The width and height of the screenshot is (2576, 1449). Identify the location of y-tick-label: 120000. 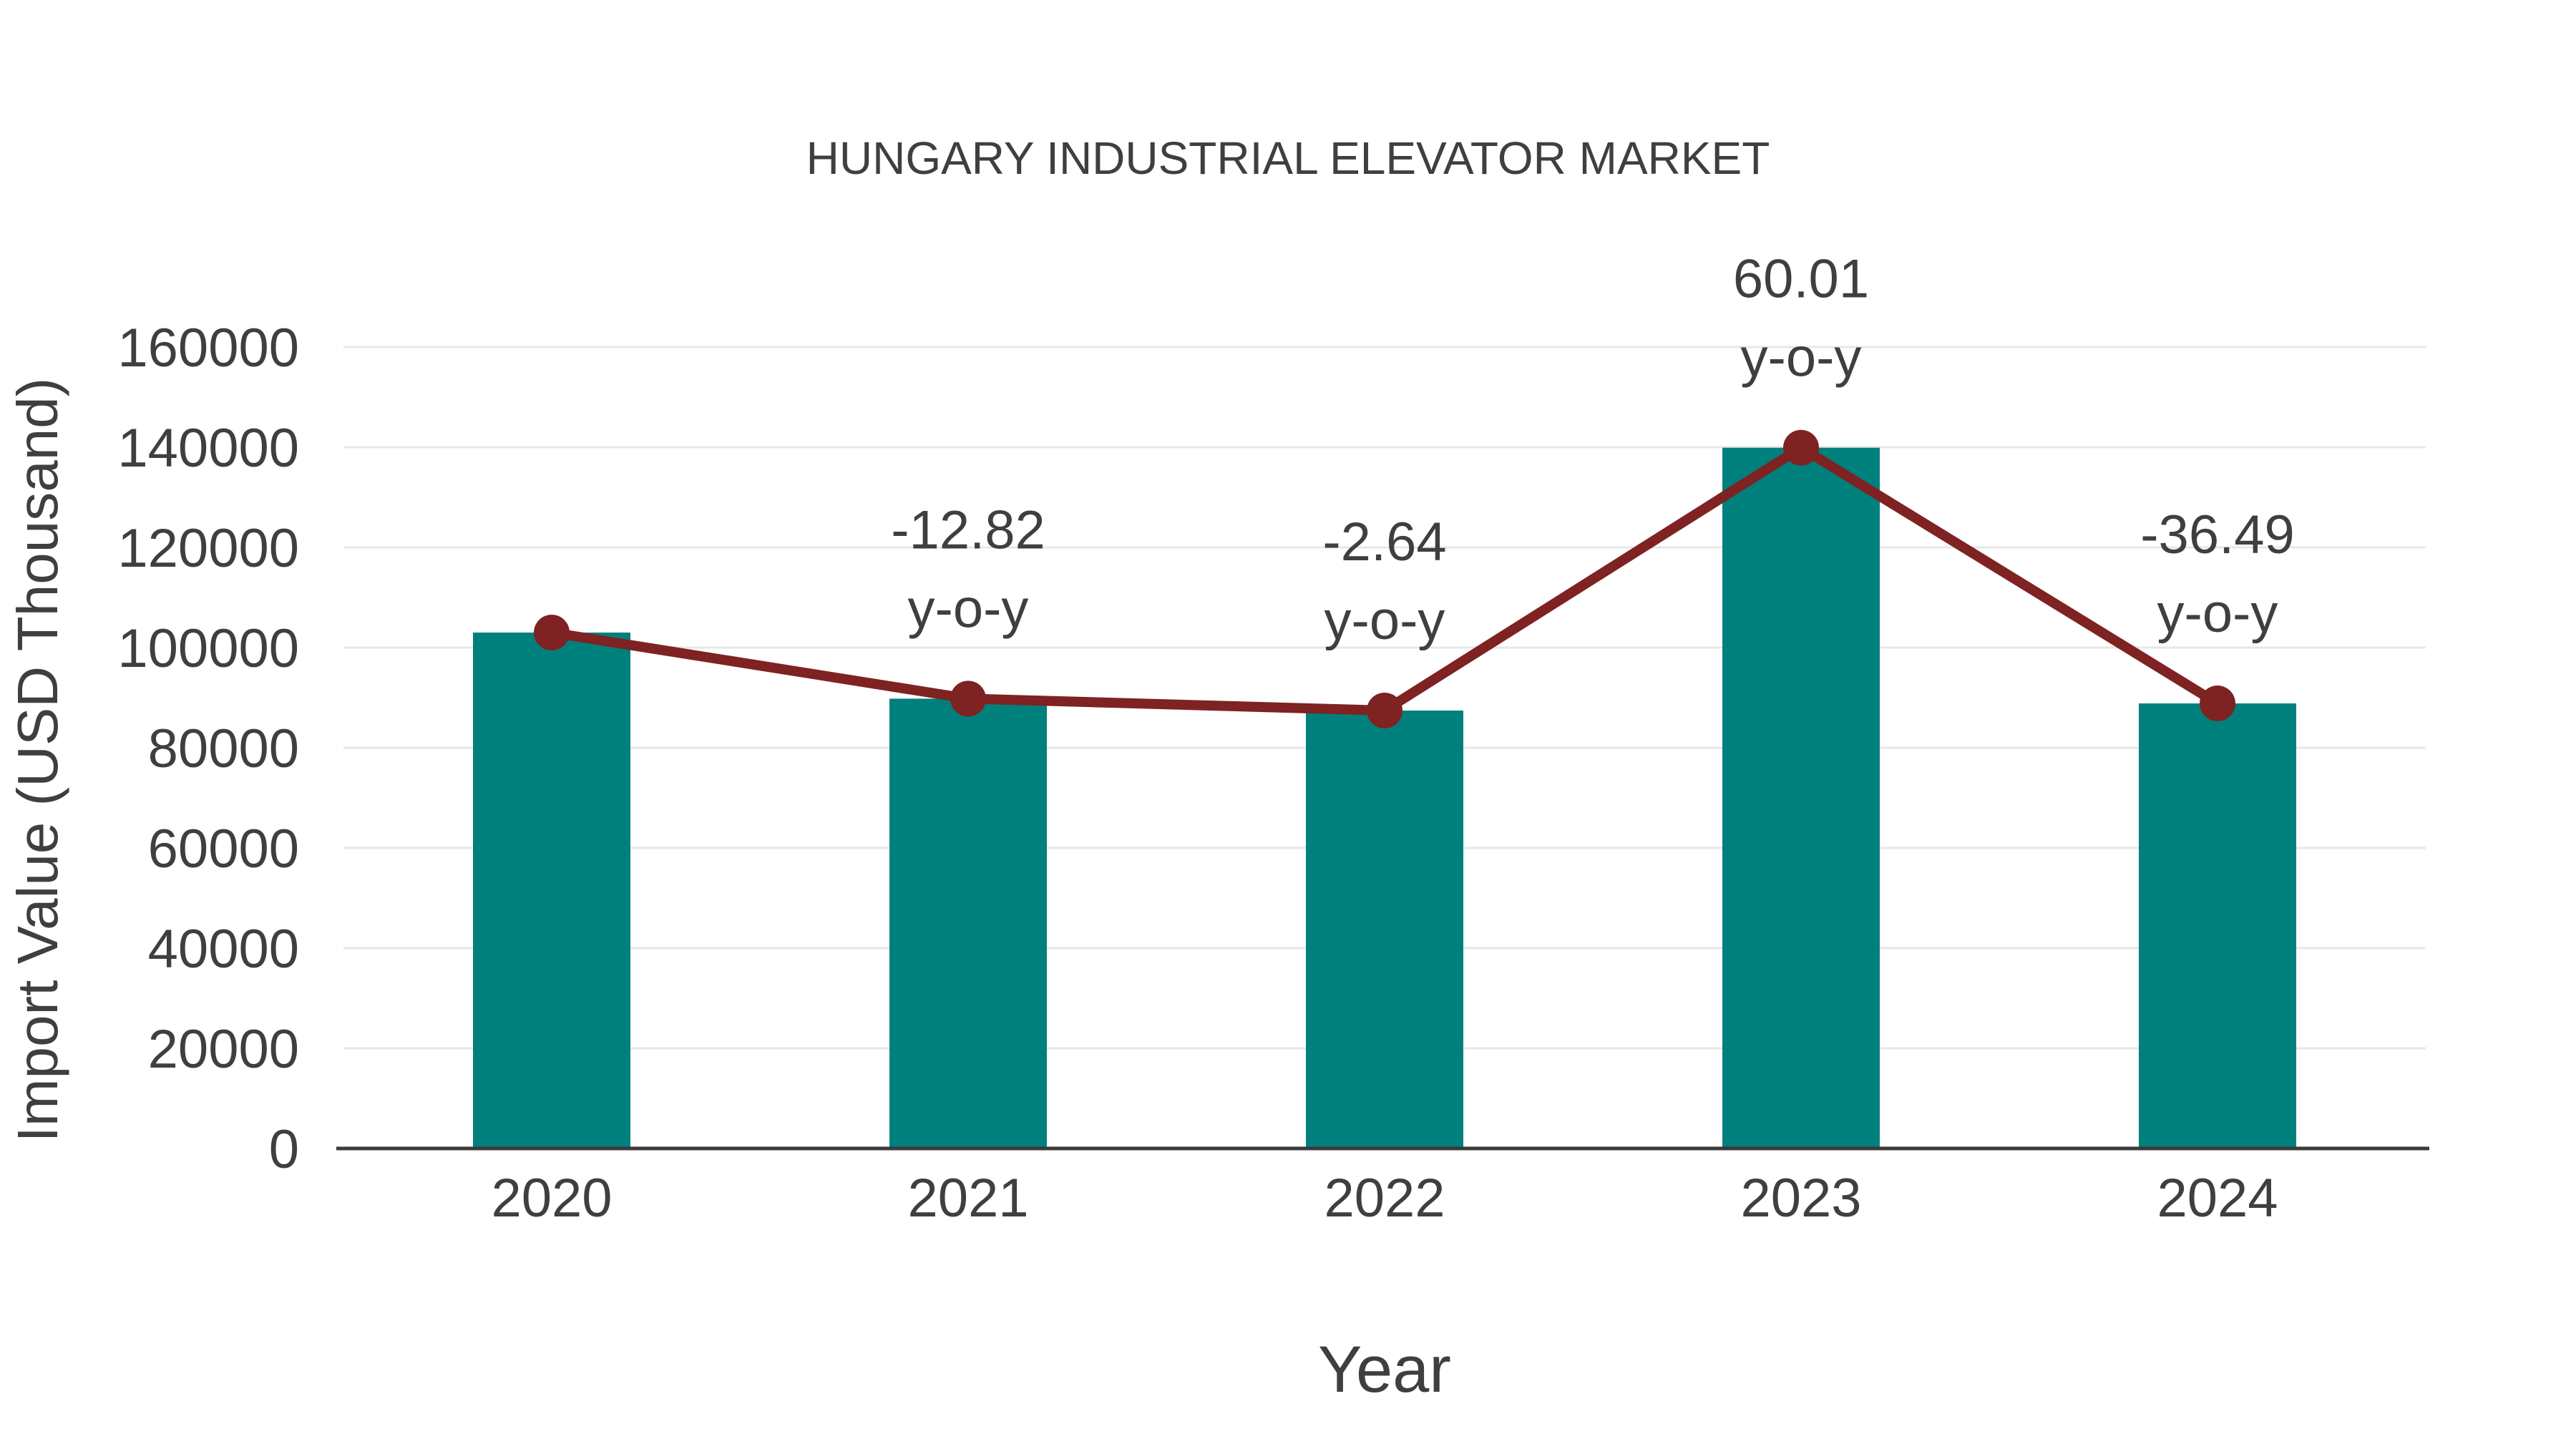
(208, 548).